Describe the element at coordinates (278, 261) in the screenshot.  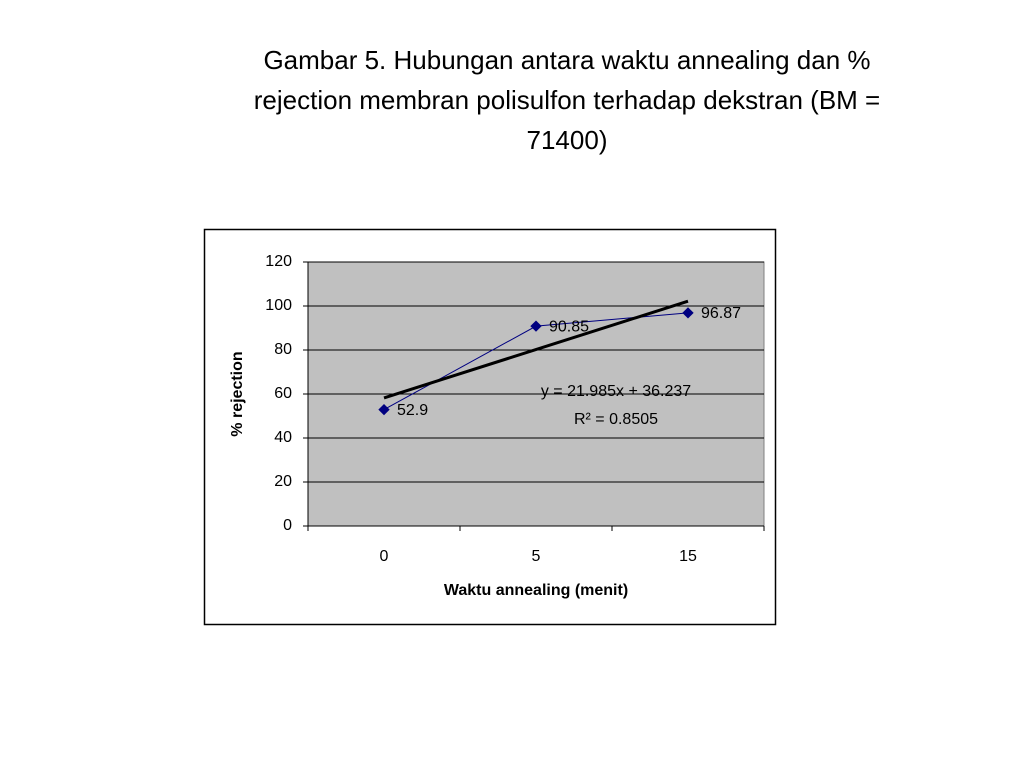
I see `y-tick-label: 120` at that location.